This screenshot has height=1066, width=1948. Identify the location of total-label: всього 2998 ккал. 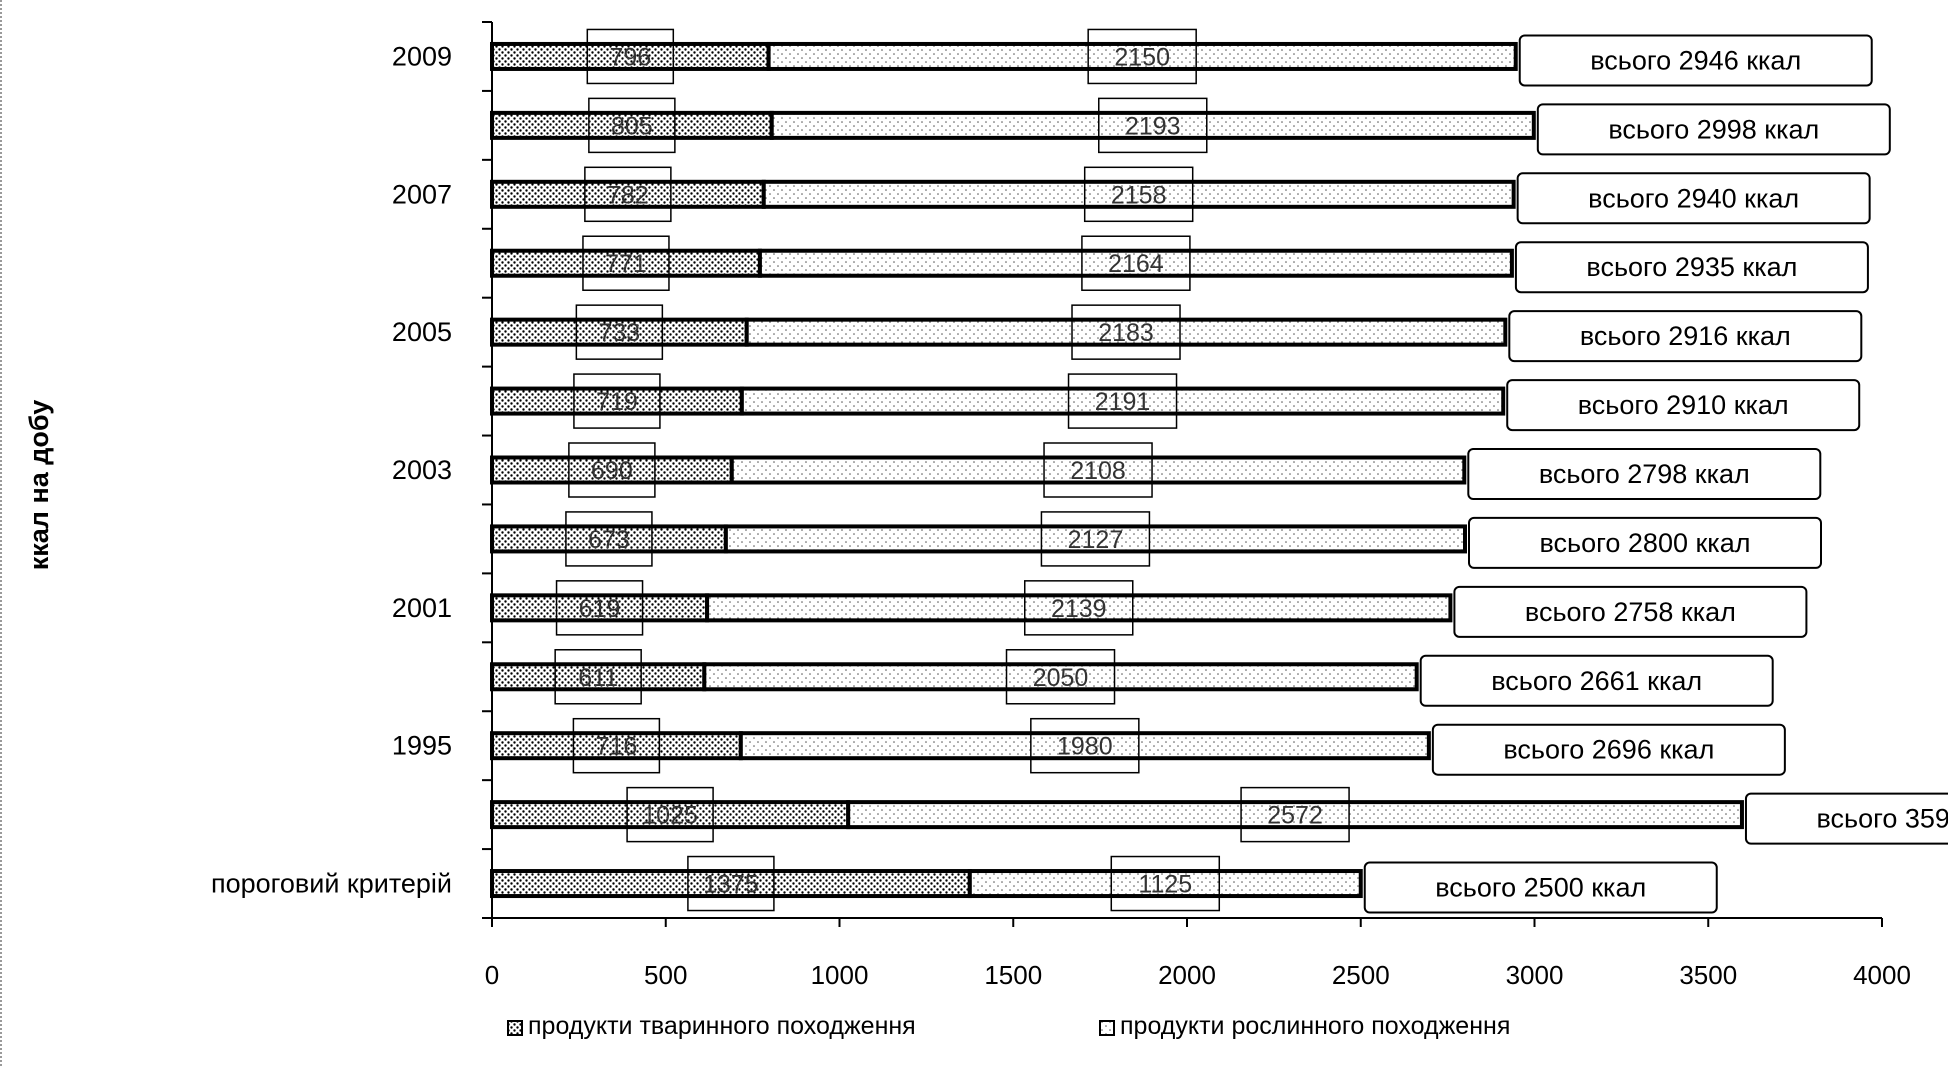
(1713, 129).